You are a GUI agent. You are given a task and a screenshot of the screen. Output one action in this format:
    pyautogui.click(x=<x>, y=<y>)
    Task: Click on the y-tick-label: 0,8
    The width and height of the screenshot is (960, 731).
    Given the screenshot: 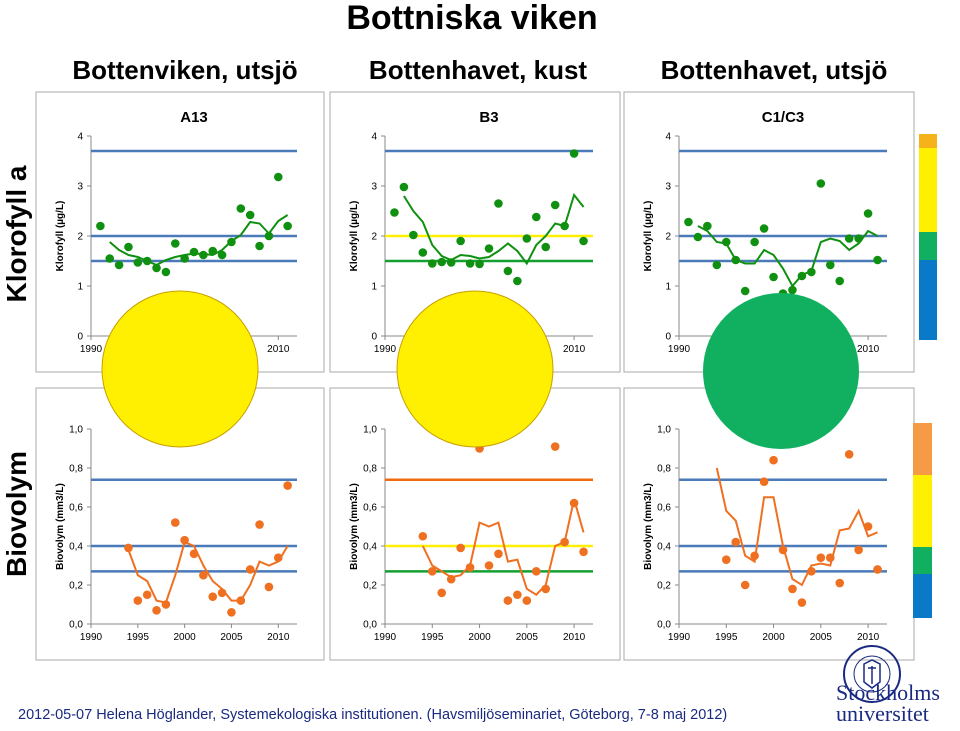 What is the action you would take?
    pyautogui.click(x=370, y=469)
    